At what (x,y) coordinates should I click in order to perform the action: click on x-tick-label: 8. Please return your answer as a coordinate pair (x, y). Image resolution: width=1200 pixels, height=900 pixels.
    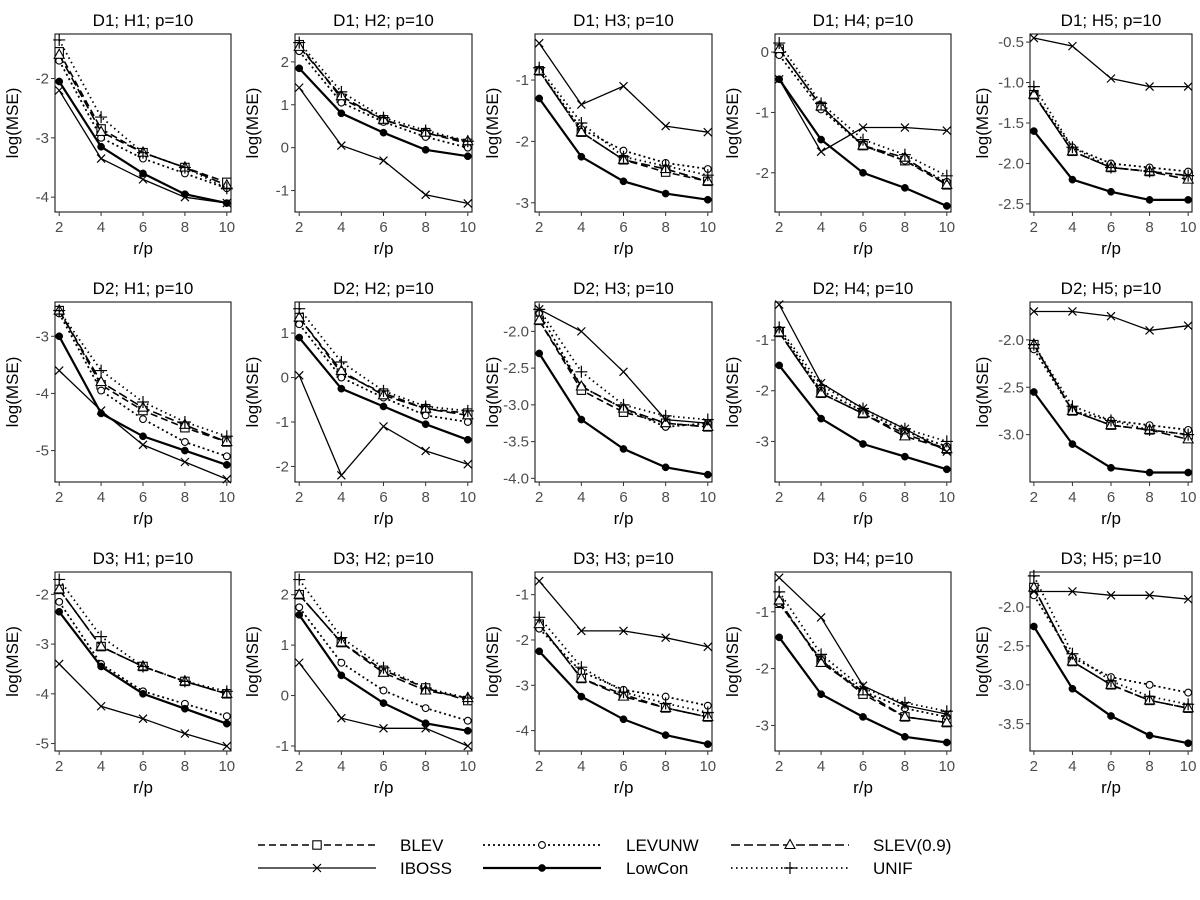
    Looking at the image, I should click on (665, 497).